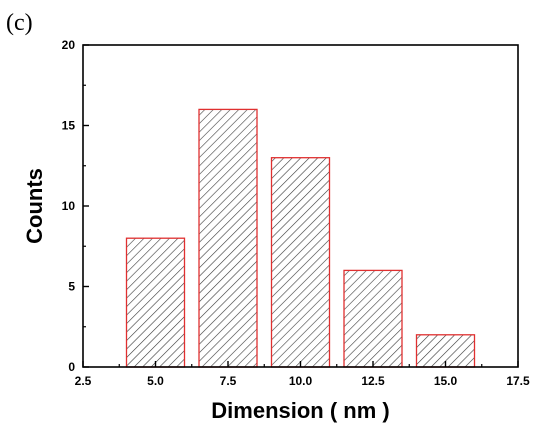  Describe the element at coordinates (19, 23) in the screenshot. I see `panel-label: (c)` at that location.